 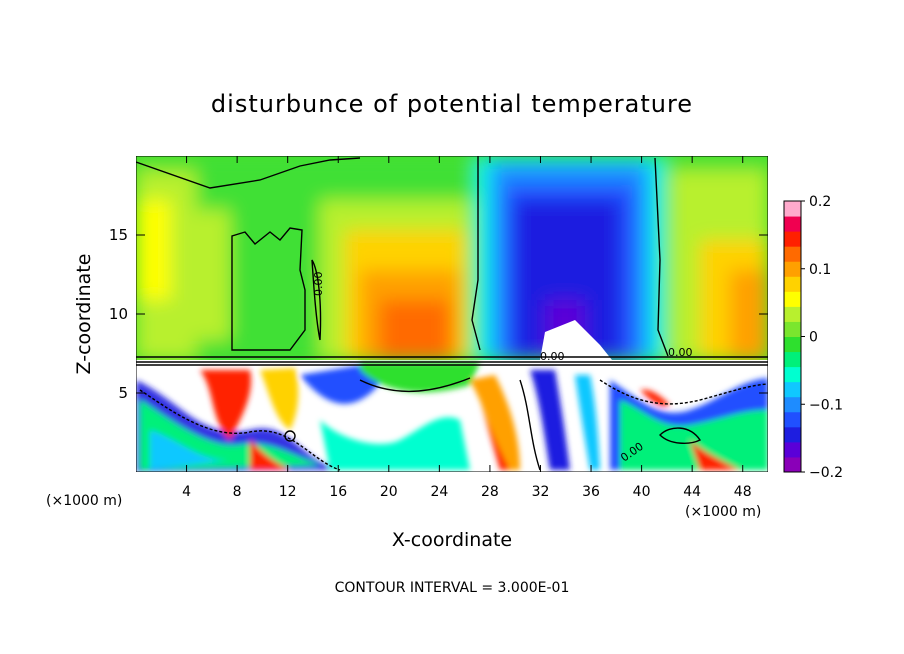 I want to click on colorbar-tick-label: 0.2, so click(x=820, y=202).